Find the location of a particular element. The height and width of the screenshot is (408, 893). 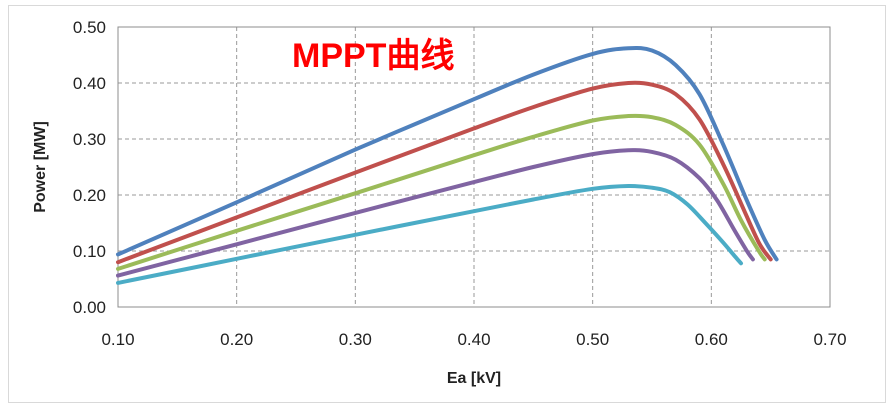

x-tick-label: 0.10 is located at coordinates (117, 339).